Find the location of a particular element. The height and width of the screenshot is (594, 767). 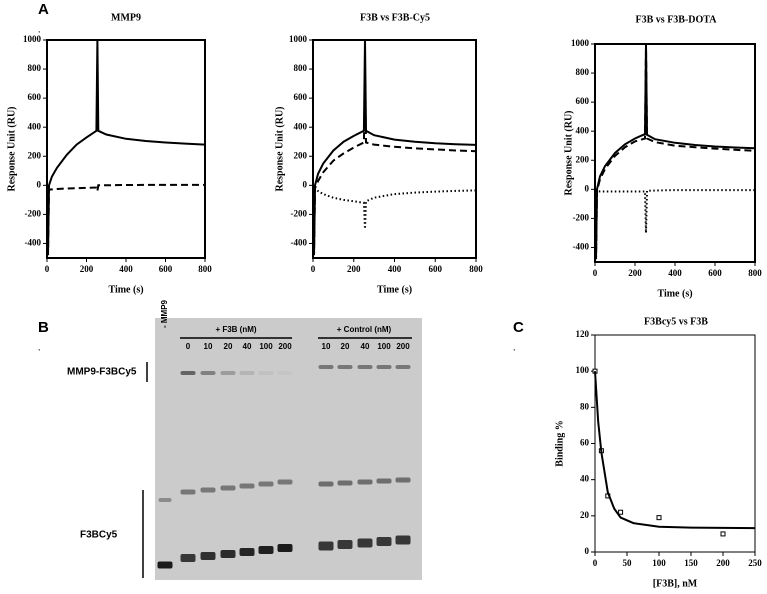

y-tick-label: 60 is located at coordinates (585, 443).